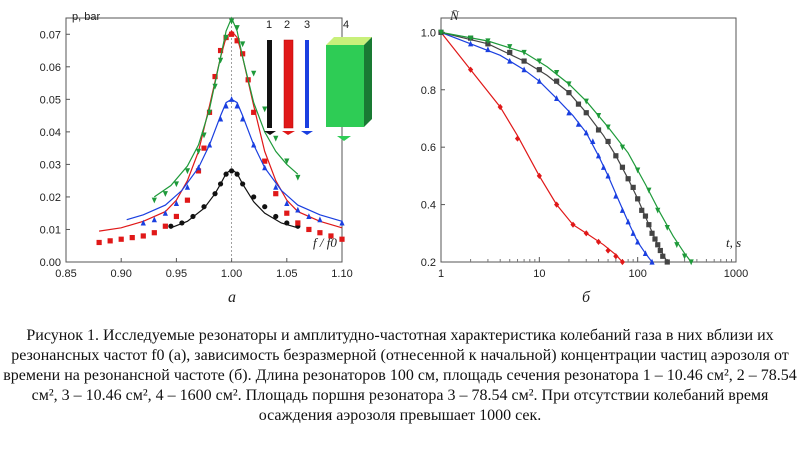  What do you see at coordinates (86, 17) in the screenshot?
I see `y-axis-label-a: p, bar` at bounding box center [86, 17].